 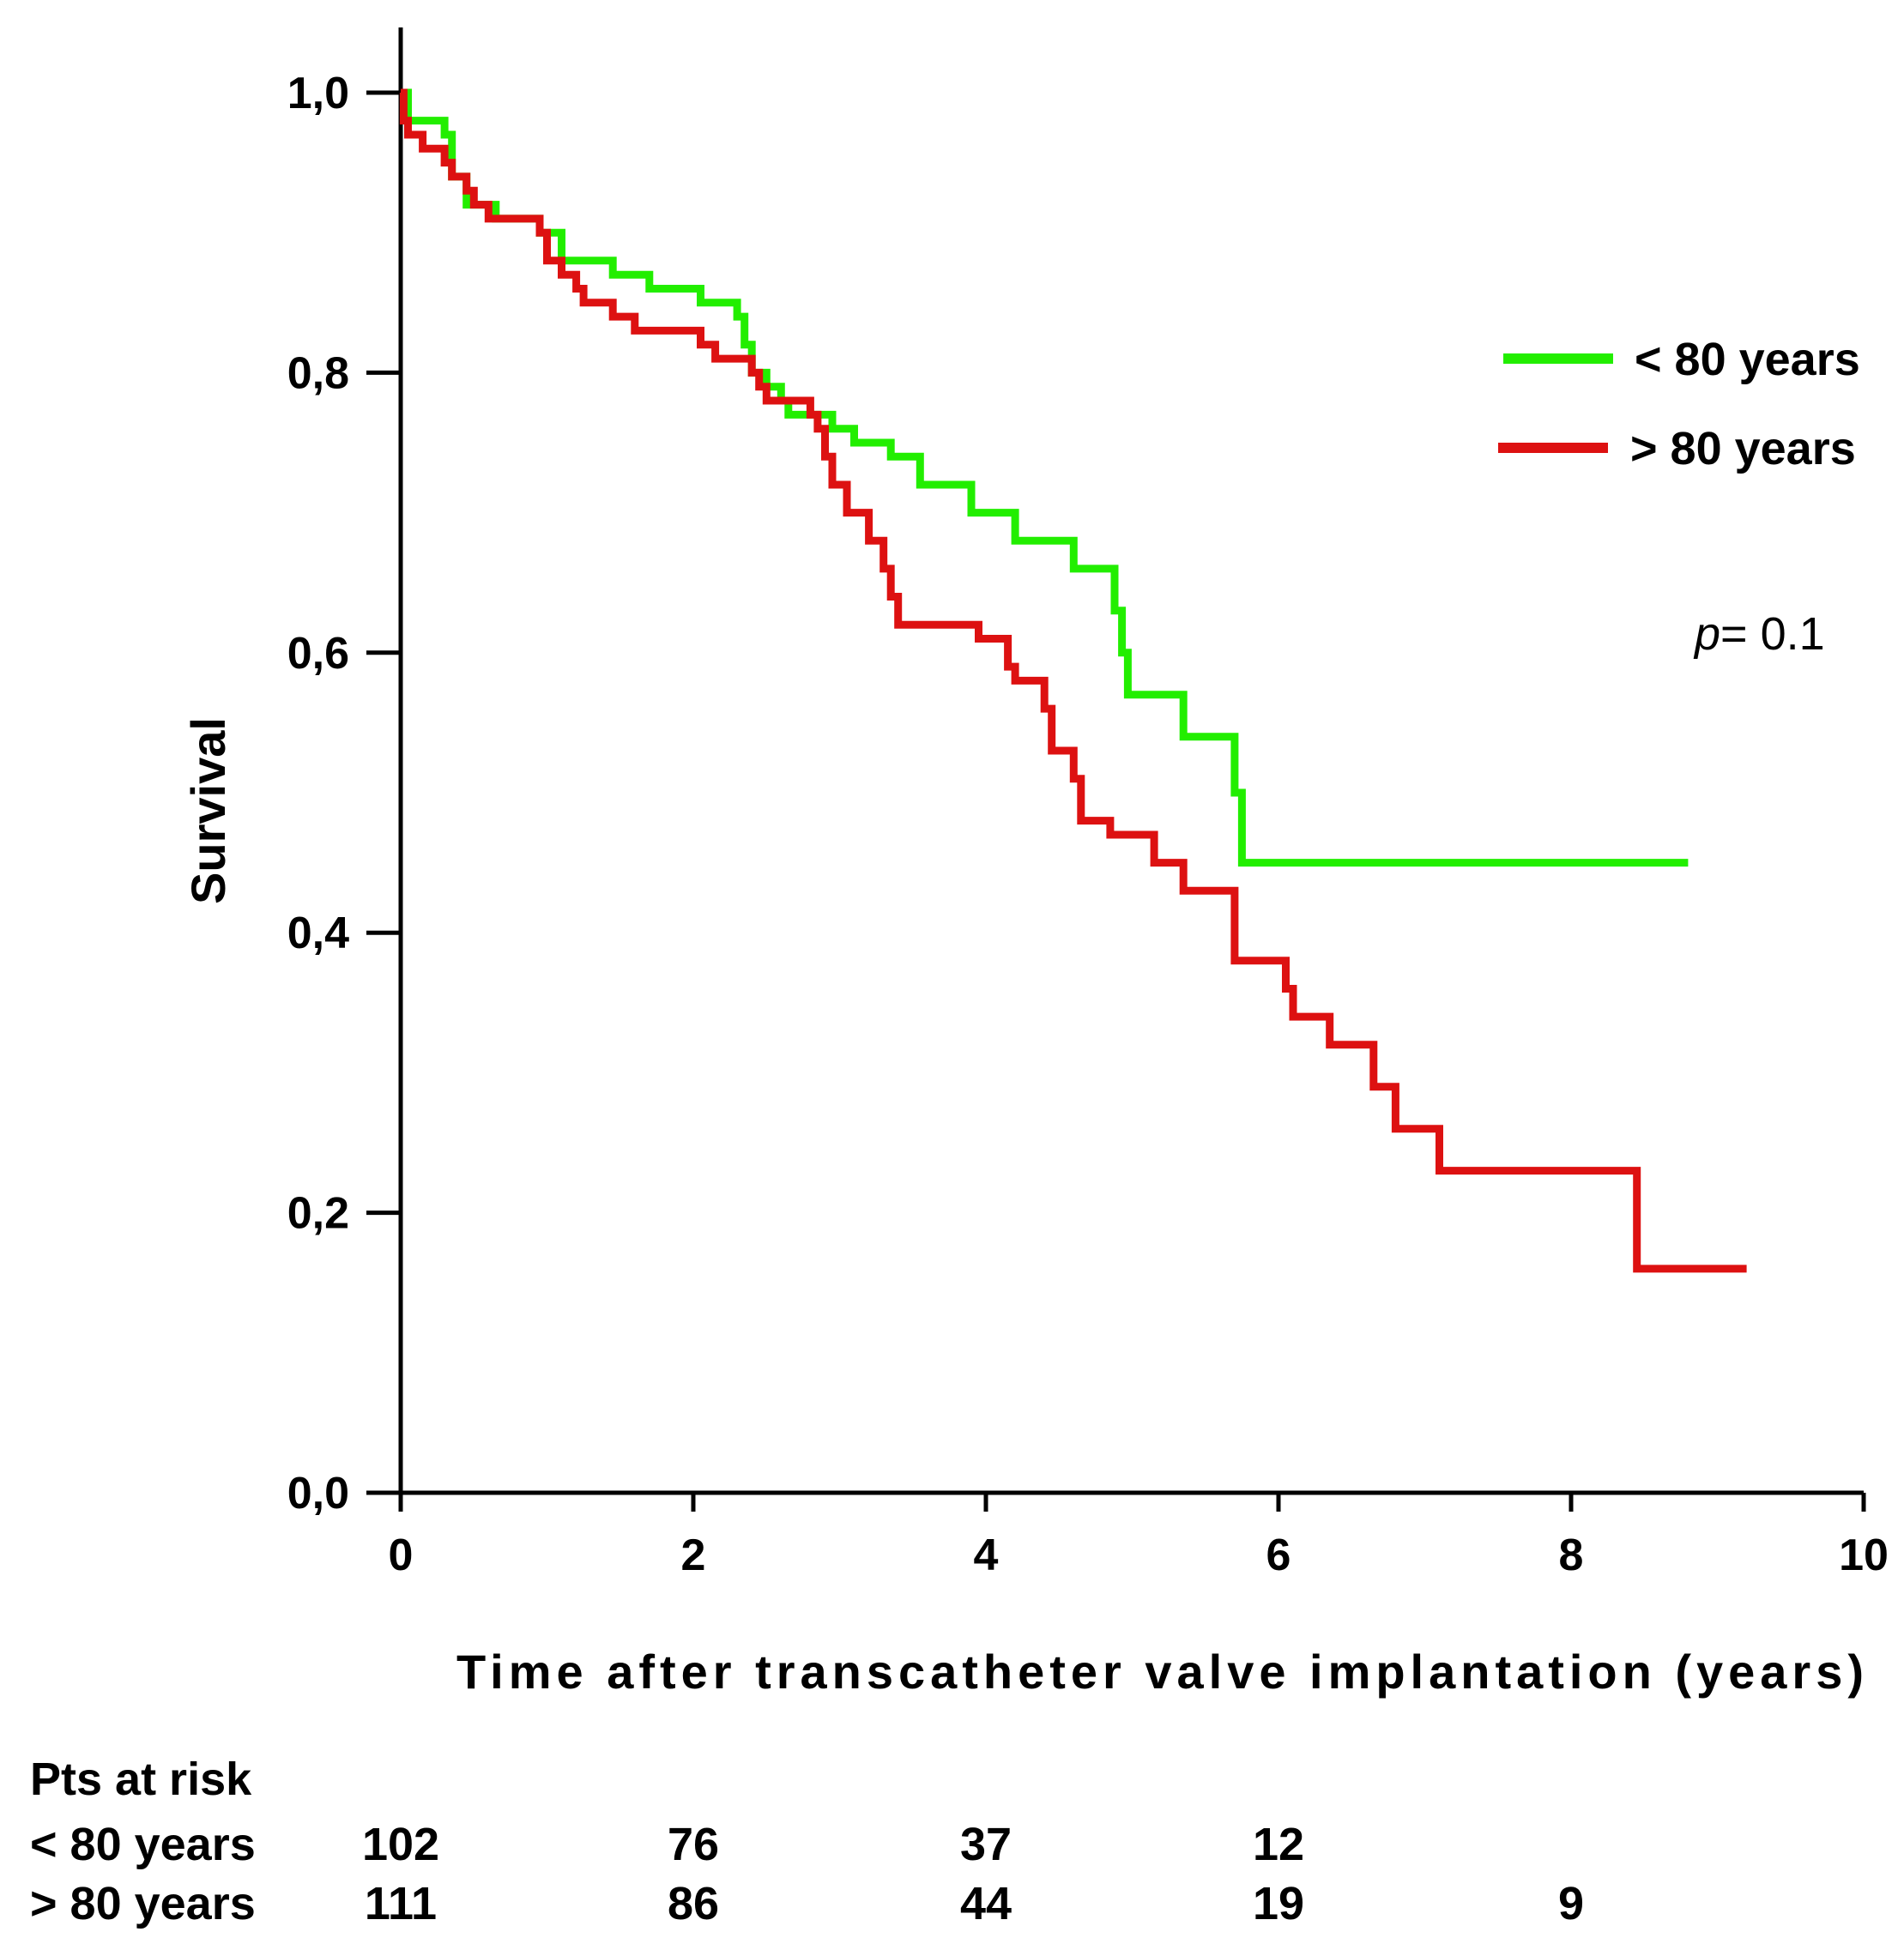 I want to click on risk-value: 37, so click(x=986, y=1845).